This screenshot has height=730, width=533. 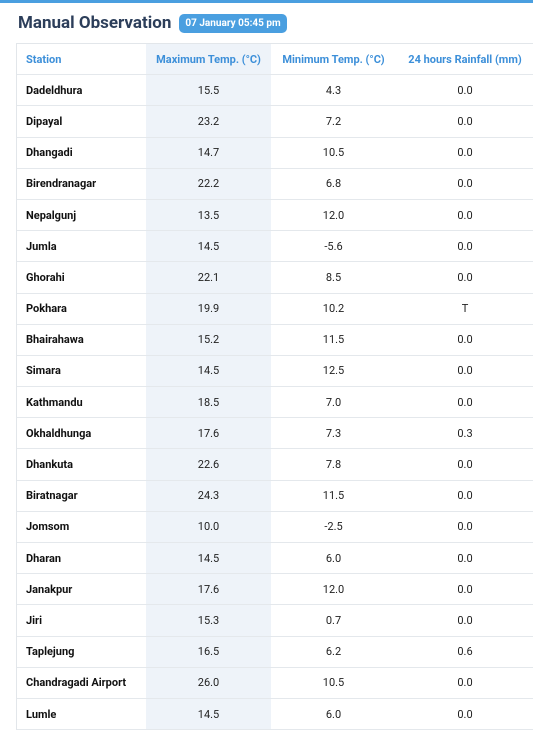 What do you see at coordinates (208, 309) in the screenshot?
I see `cell: 19.9` at bounding box center [208, 309].